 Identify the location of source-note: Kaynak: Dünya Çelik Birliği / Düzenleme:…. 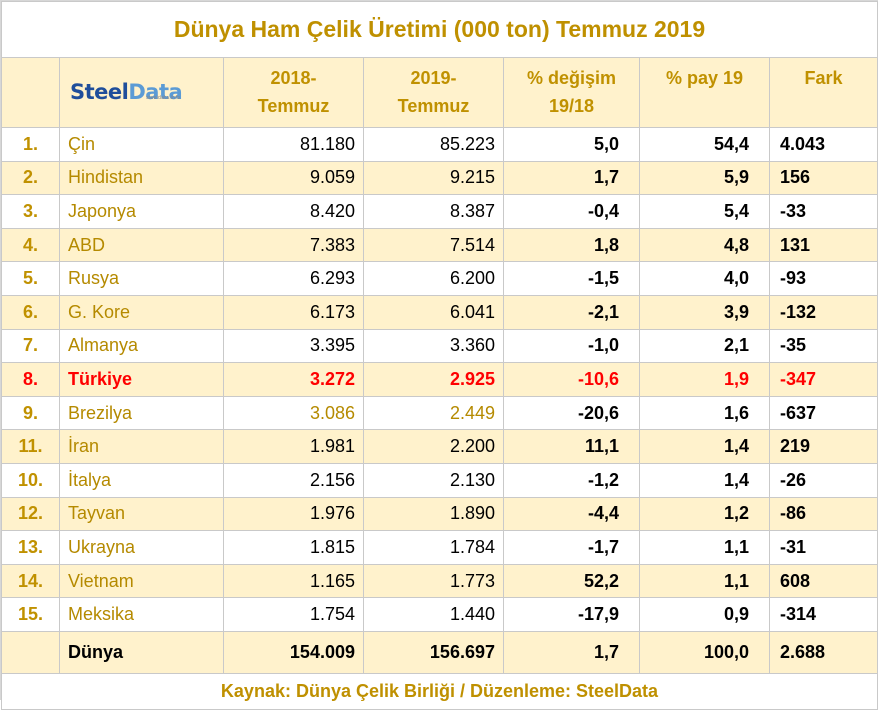
(439, 691).